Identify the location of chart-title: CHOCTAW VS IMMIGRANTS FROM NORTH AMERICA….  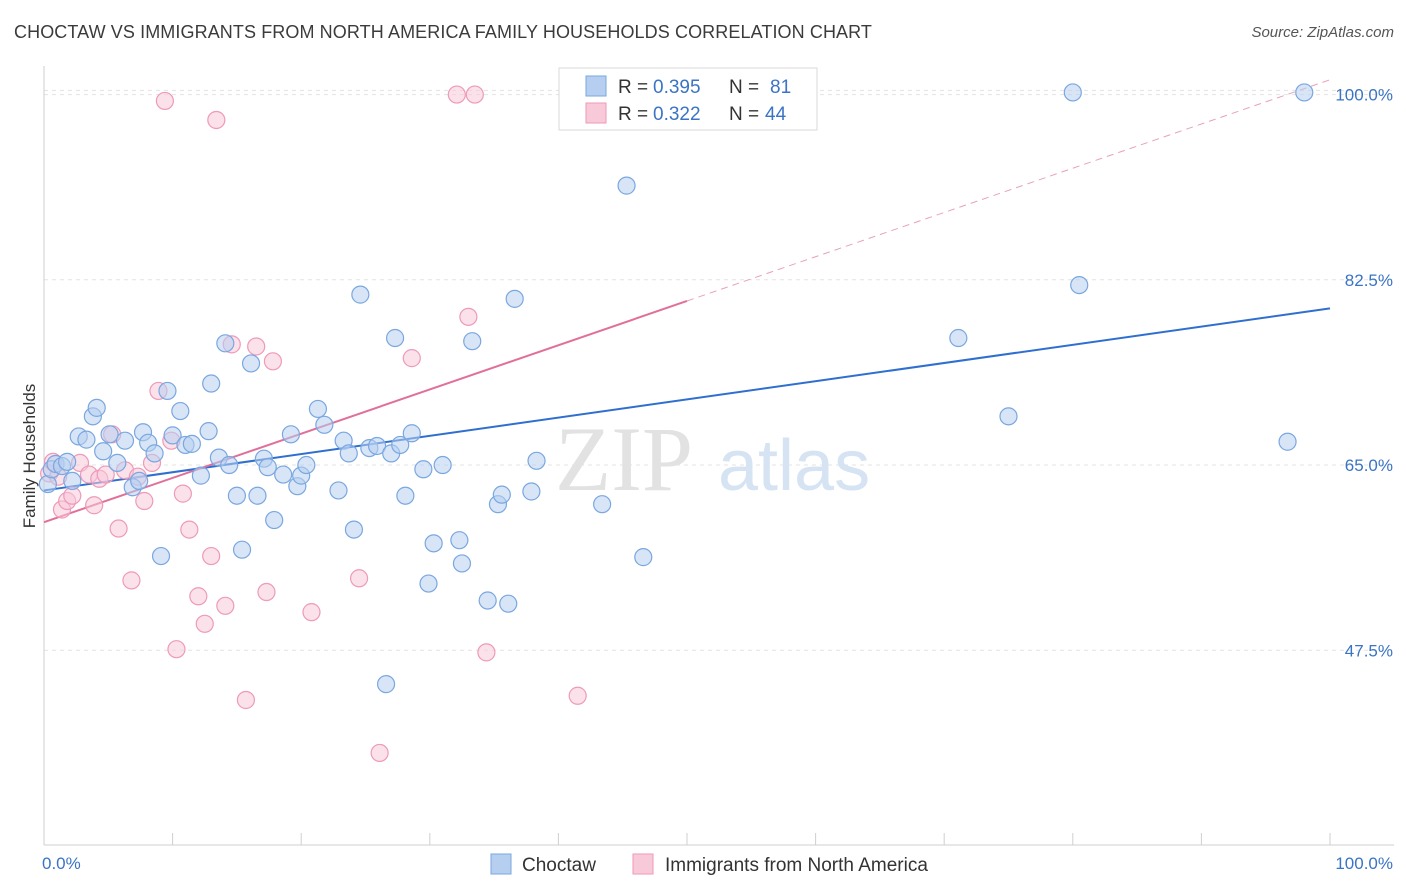
(443, 32).